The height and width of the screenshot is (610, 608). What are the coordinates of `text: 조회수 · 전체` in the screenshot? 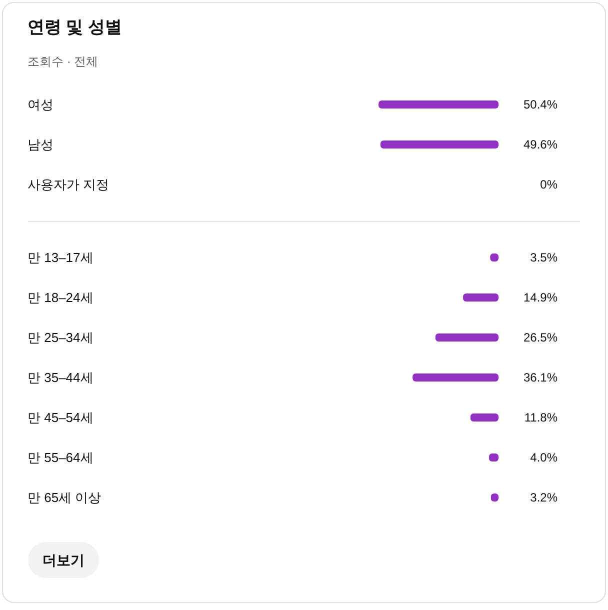 It's located at (63, 61).